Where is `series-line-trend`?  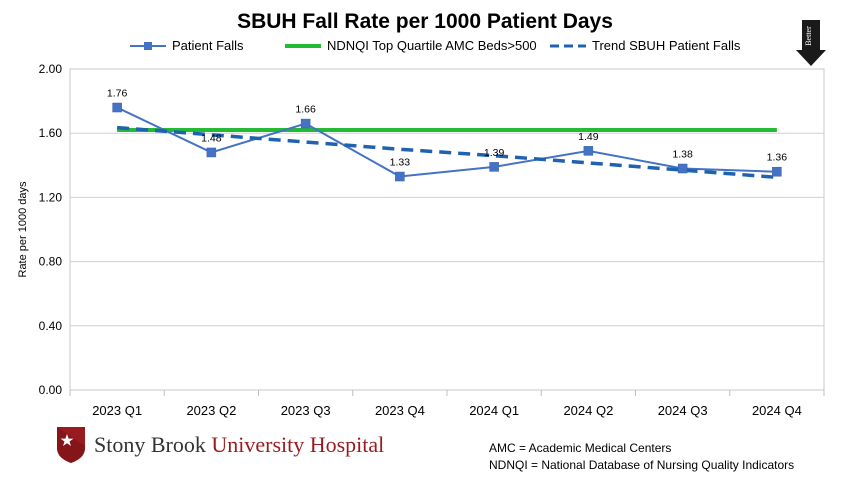
series-line-trend is located at coordinates (447, 152).